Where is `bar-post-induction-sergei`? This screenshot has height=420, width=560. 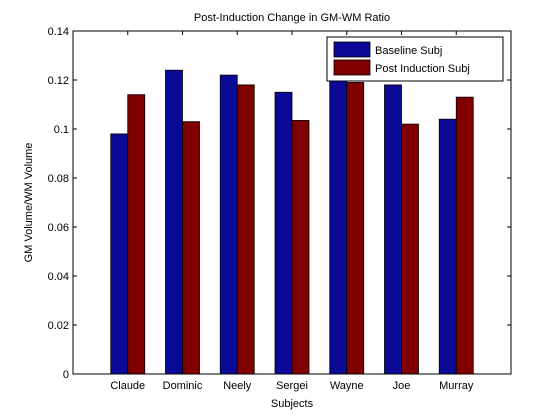
bar-post-induction-sergei is located at coordinates (300, 247).